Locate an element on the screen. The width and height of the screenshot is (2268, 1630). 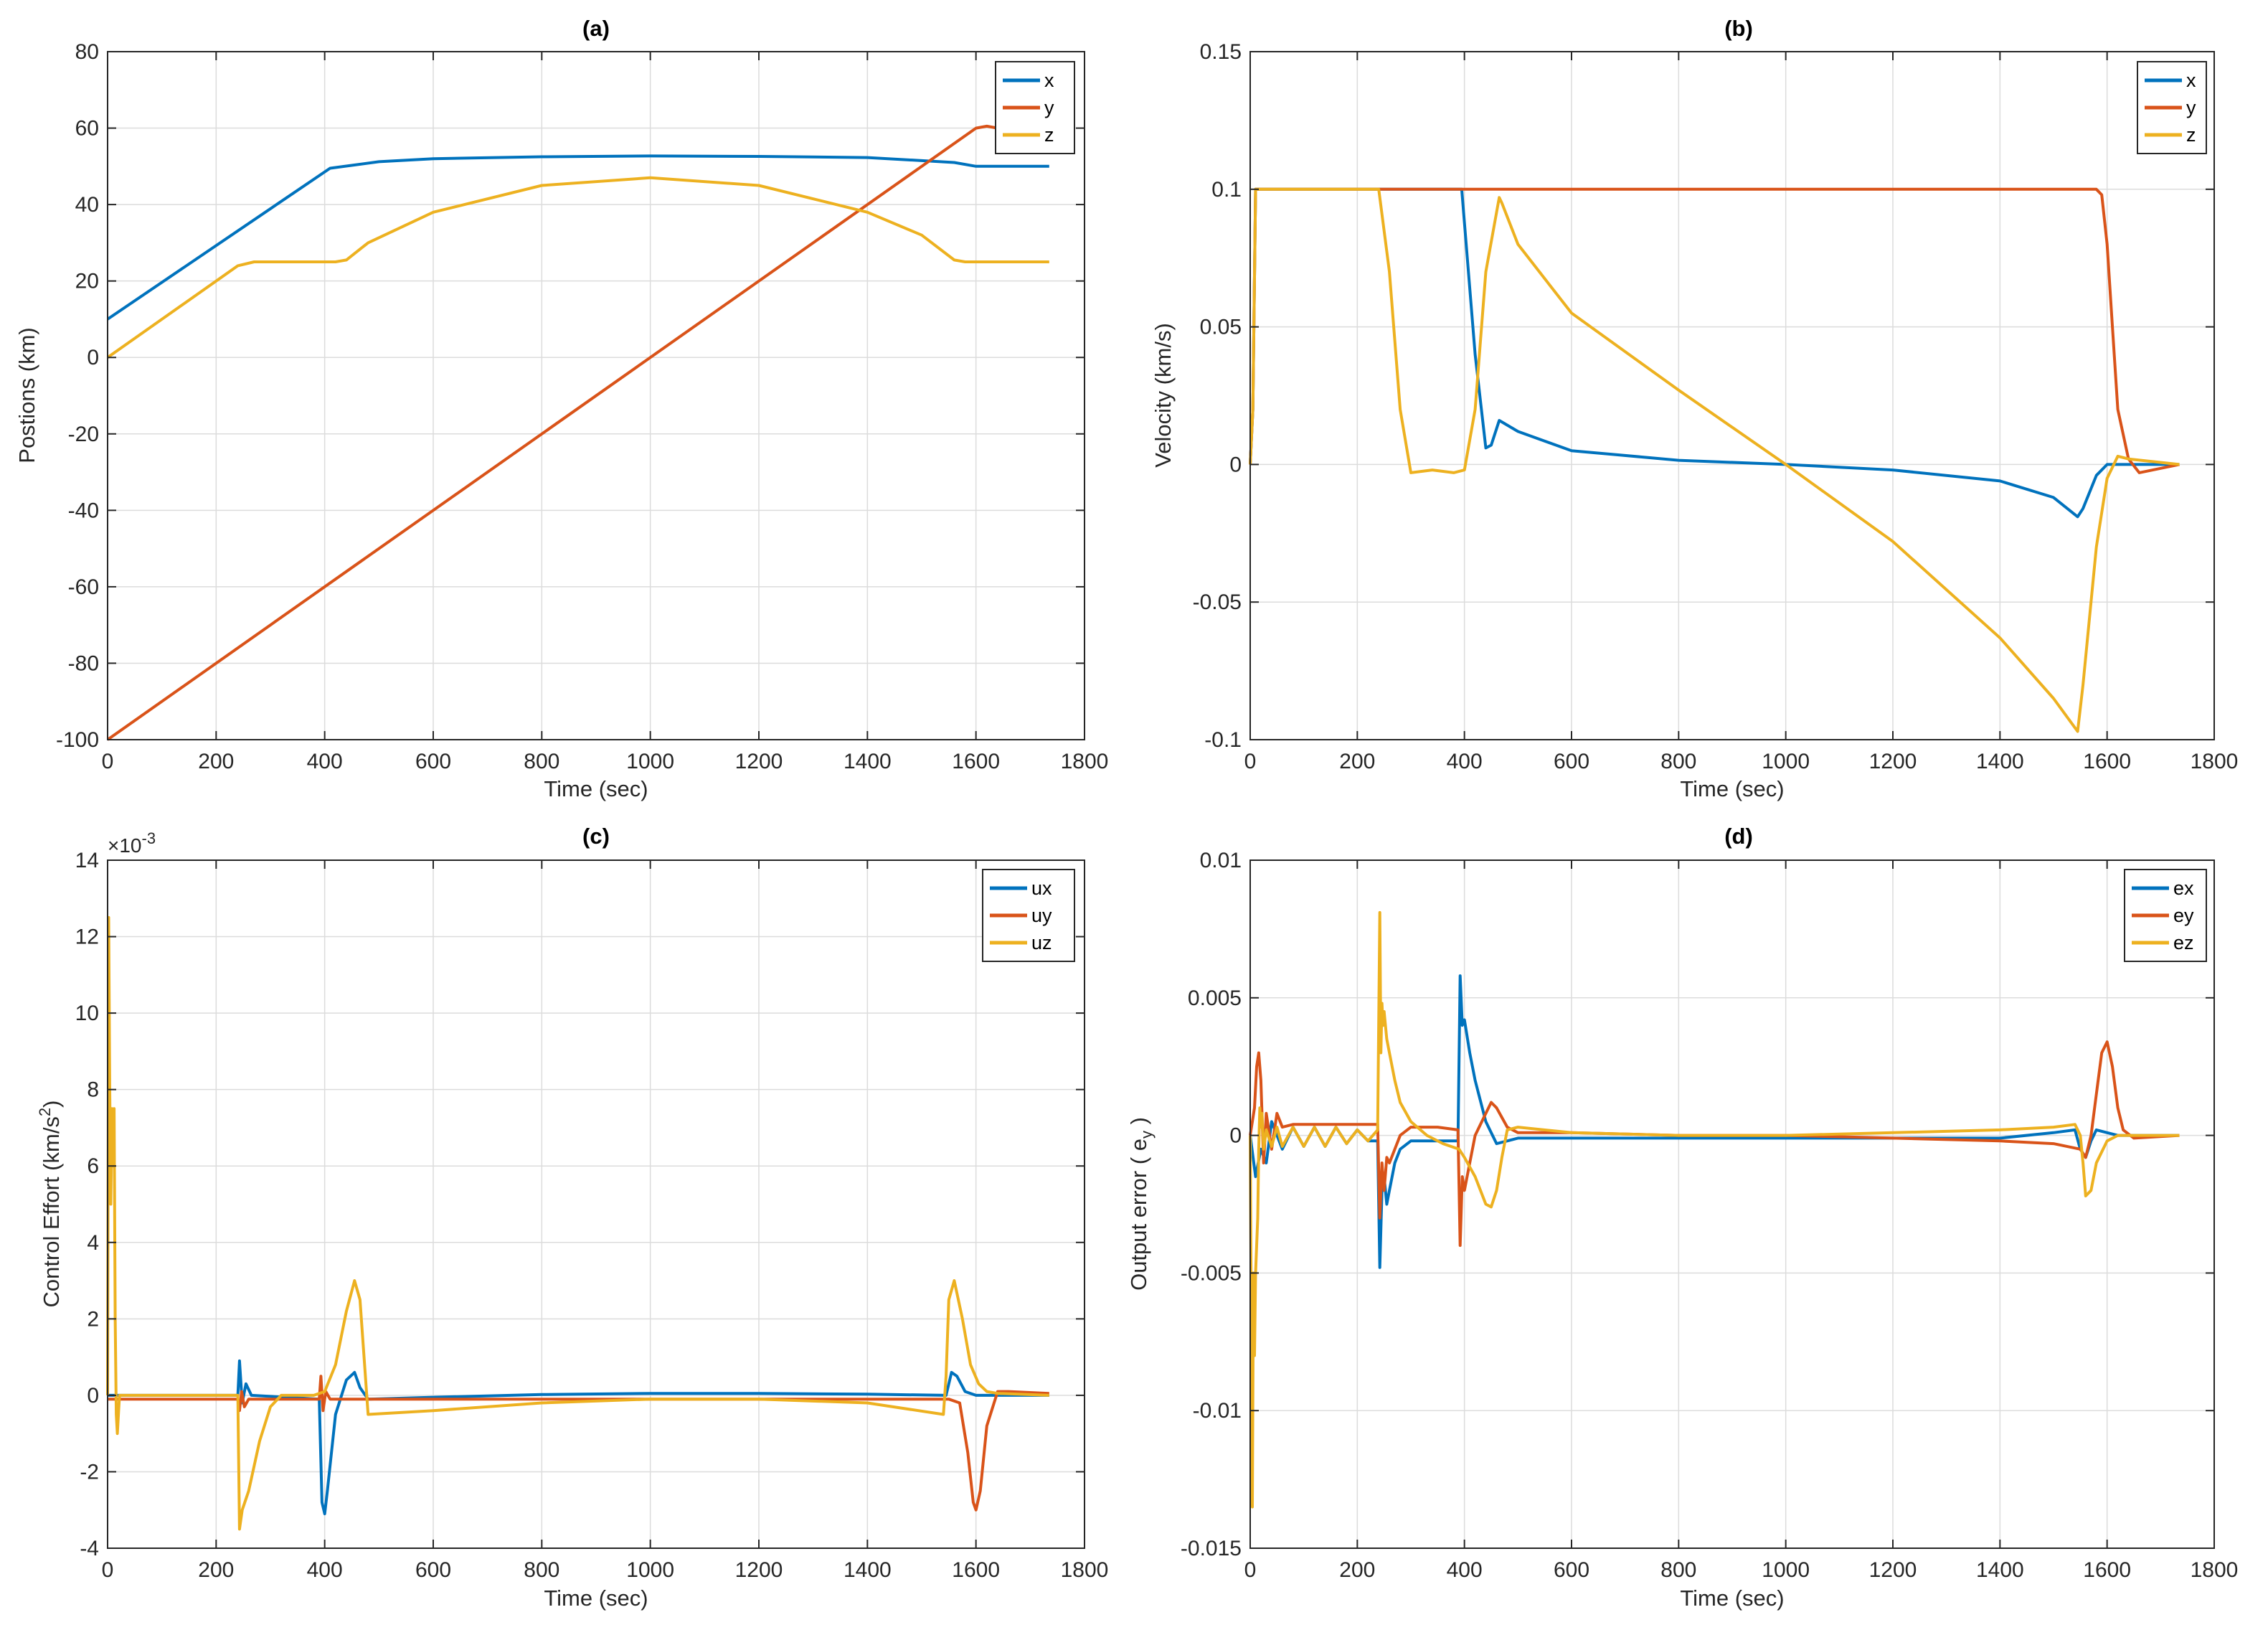
panel-b-ytick-label: 0.15 is located at coordinates (1221, 52).